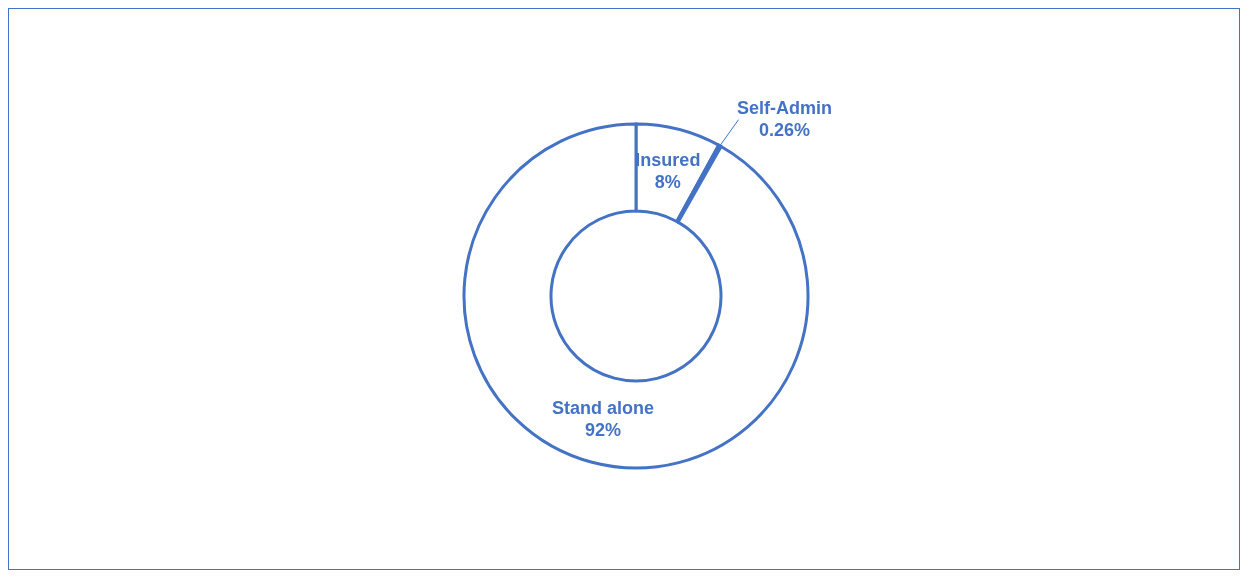 The height and width of the screenshot is (580, 1250). I want to click on data-label: 0.26%, so click(785, 129).